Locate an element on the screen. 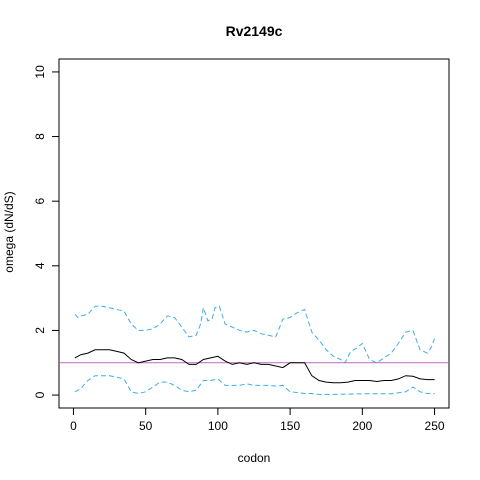 The height and width of the screenshot is (480, 480). y-tick-label: 0 is located at coordinates (40, 394).